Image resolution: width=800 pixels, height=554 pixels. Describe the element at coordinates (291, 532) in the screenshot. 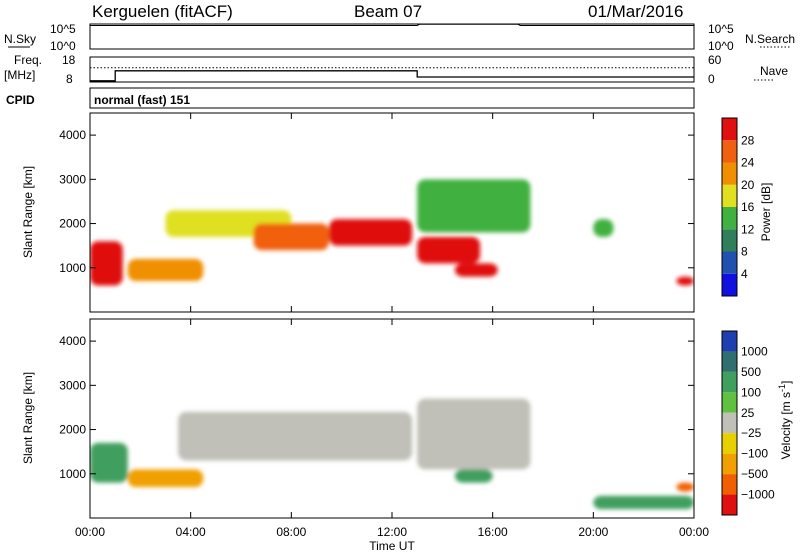

I see `x-tick-label: 08:00` at that location.